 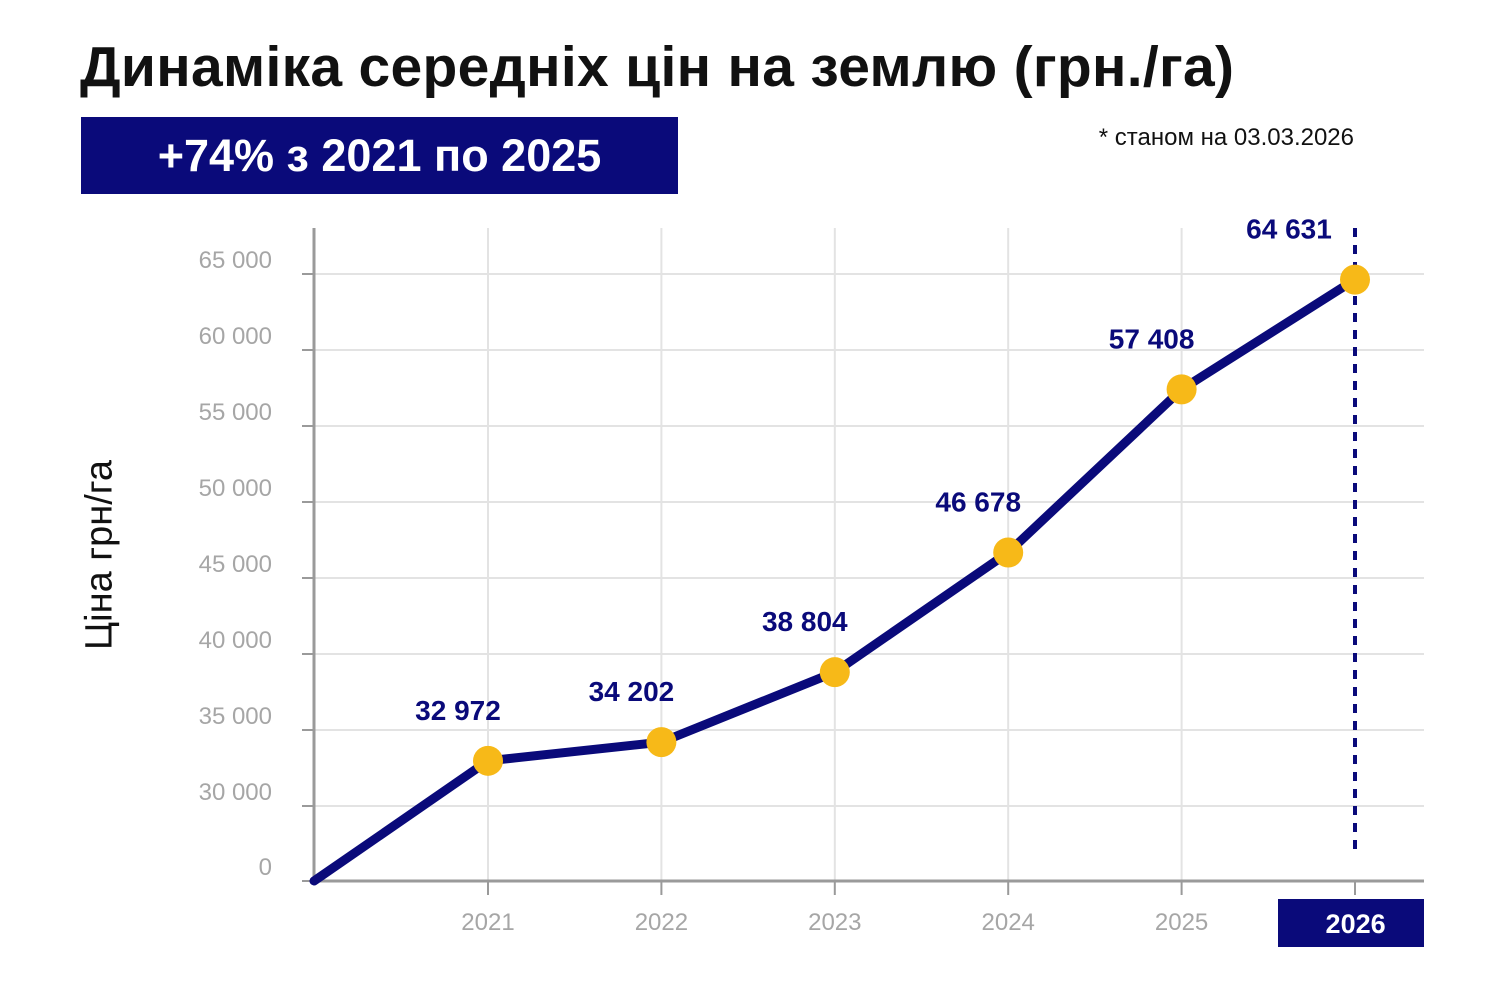 What do you see at coordinates (235, 792) in the screenshot?
I see `y-tick-label: 30 000` at bounding box center [235, 792].